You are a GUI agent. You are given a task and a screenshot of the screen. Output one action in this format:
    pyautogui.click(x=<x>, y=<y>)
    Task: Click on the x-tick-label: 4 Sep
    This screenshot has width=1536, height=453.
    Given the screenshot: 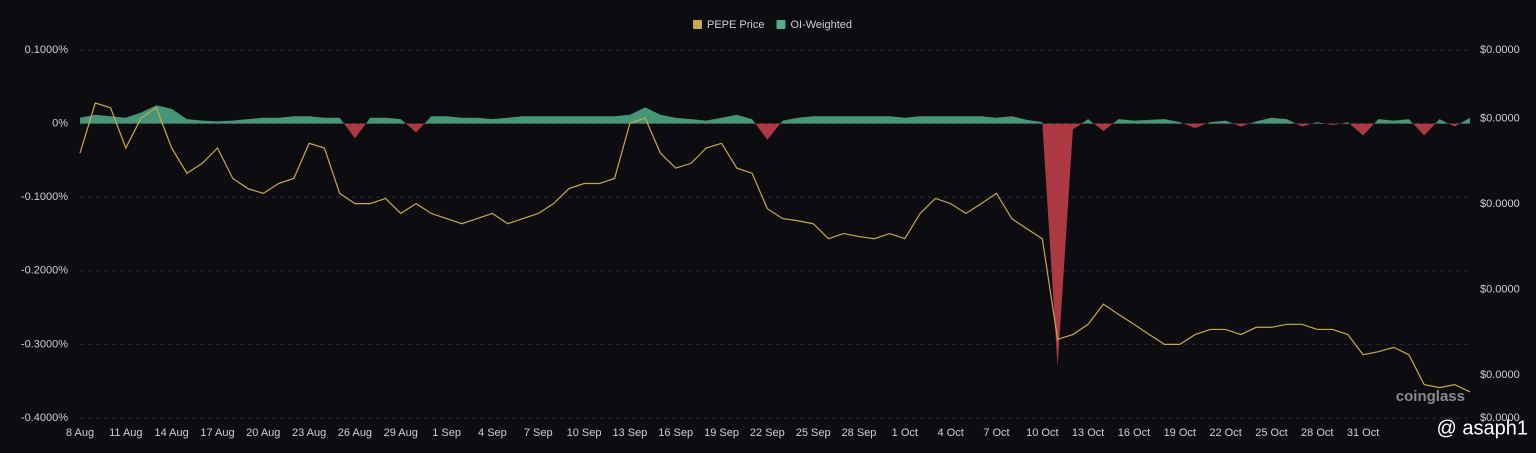 What is the action you would take?
    pyautogui.click(x=492, y=433)
    